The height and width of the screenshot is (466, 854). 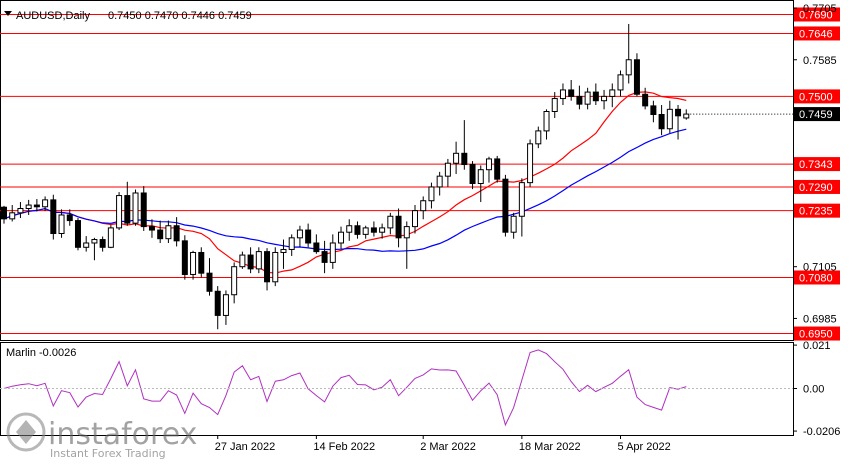 I want to click on level-label: 0.7343, so click(x=816, y=165).